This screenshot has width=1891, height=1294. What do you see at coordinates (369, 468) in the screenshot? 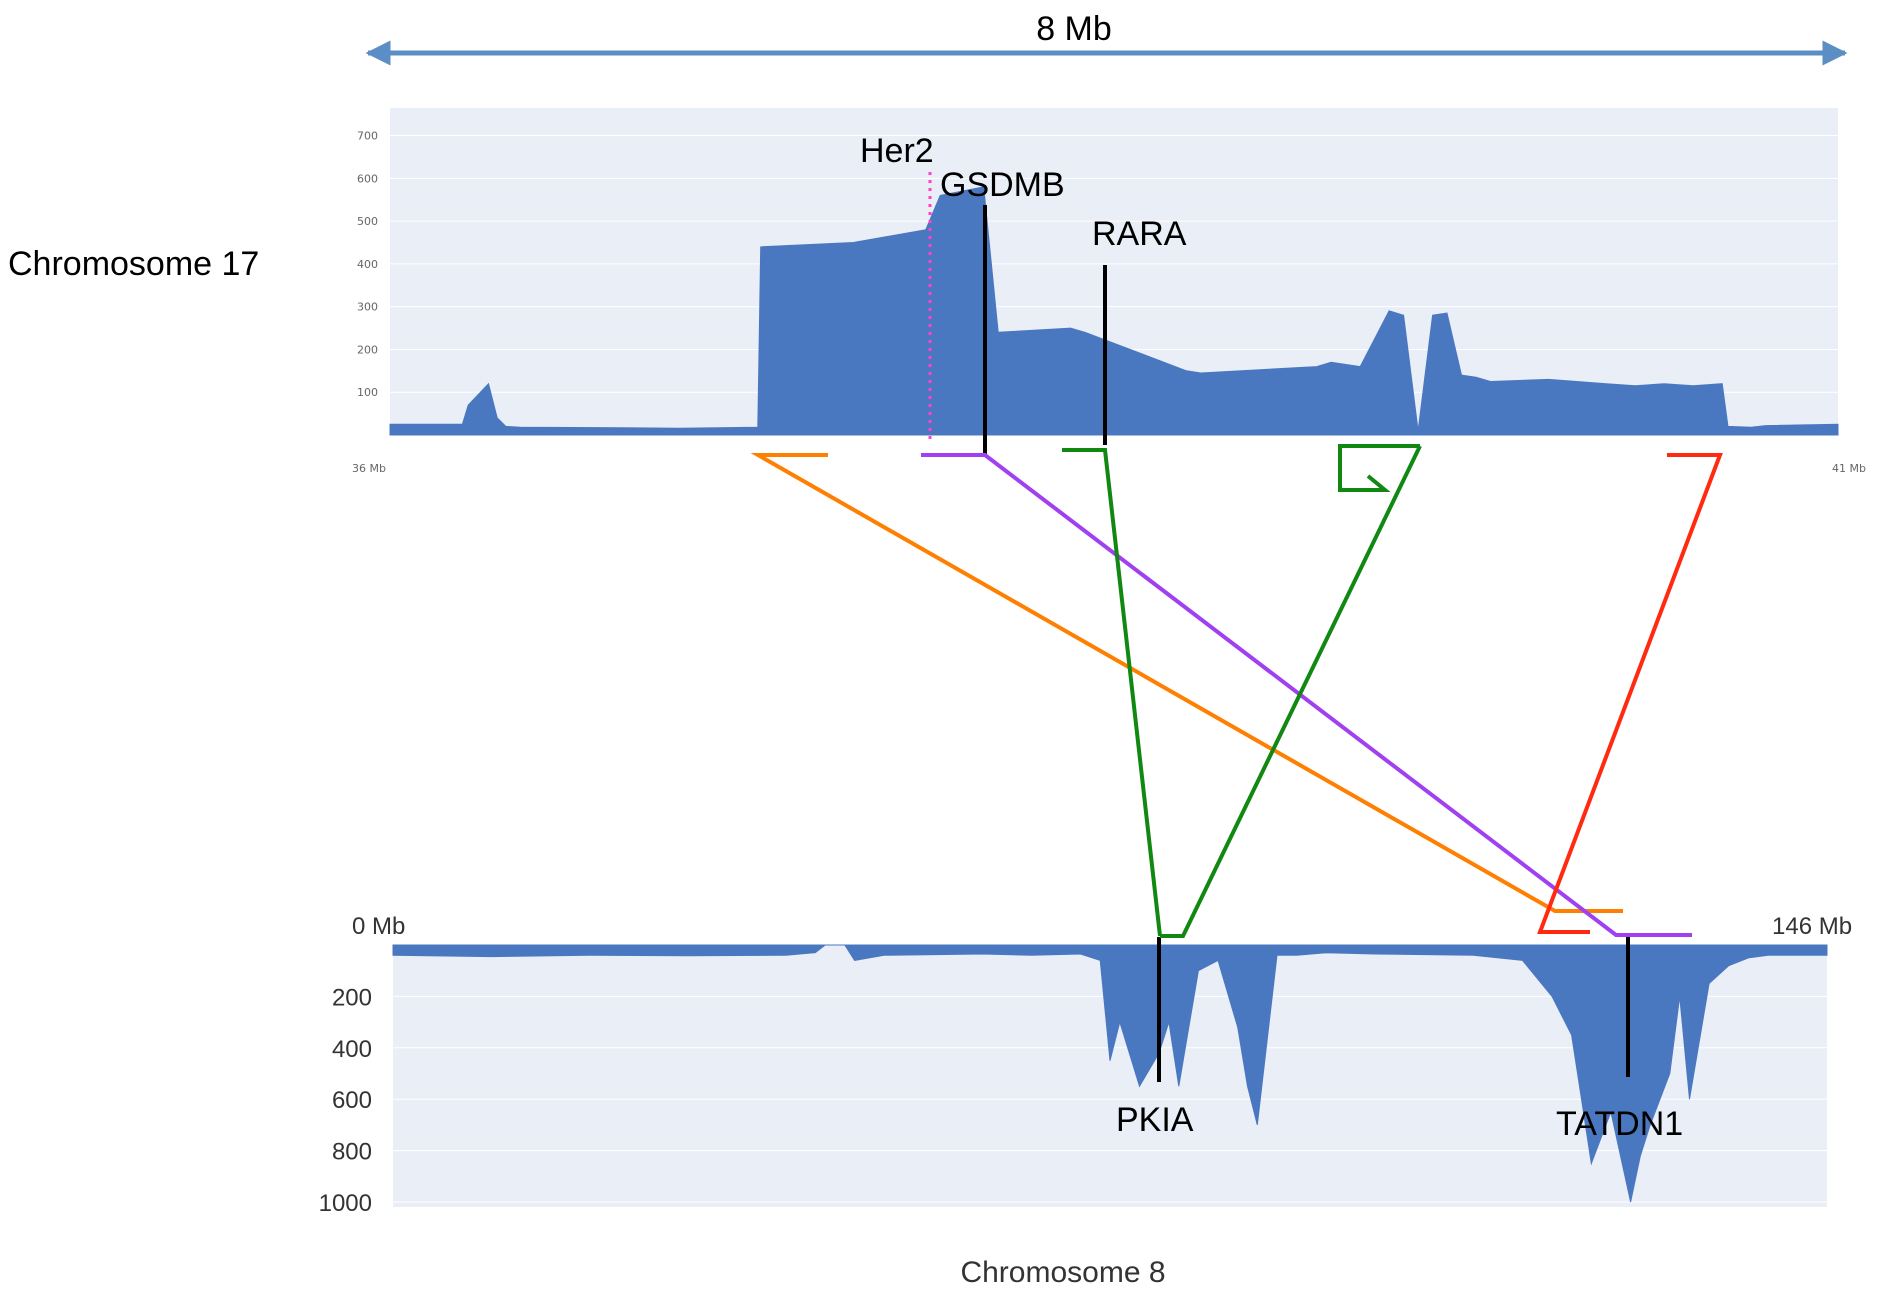
I see `chr17-x-min-label: 36 Mb` at bounding box center [369, 468].